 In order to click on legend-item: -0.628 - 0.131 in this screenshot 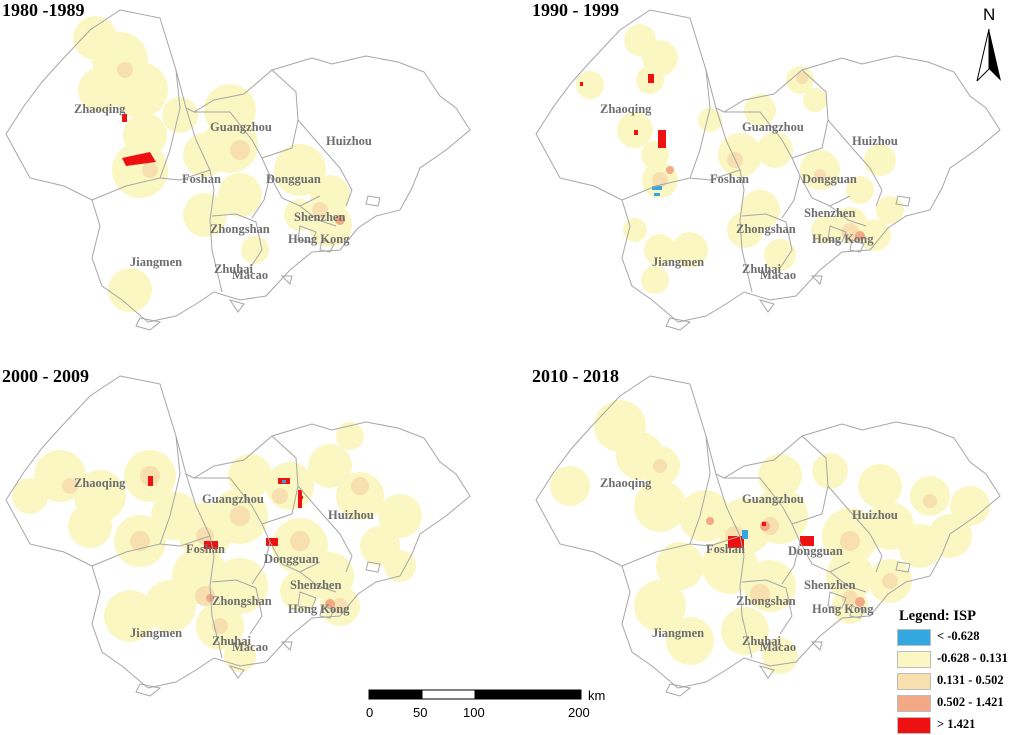, I will do `click(959, 660)`.